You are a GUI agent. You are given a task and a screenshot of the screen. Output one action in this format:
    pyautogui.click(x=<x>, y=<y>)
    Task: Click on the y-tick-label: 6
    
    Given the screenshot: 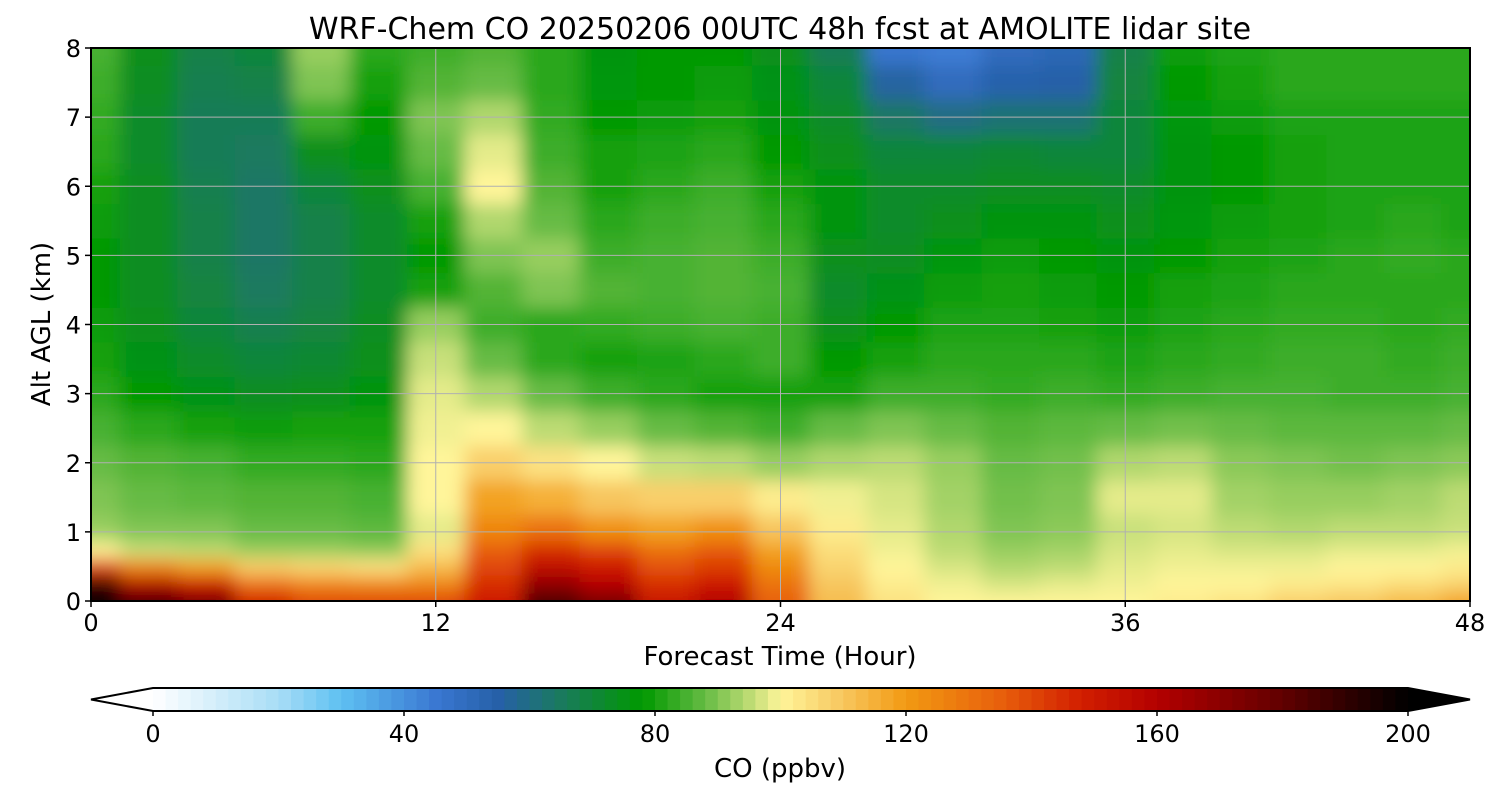 What is the action you would take?
    pyautogui.click(x=73, y=187)
    